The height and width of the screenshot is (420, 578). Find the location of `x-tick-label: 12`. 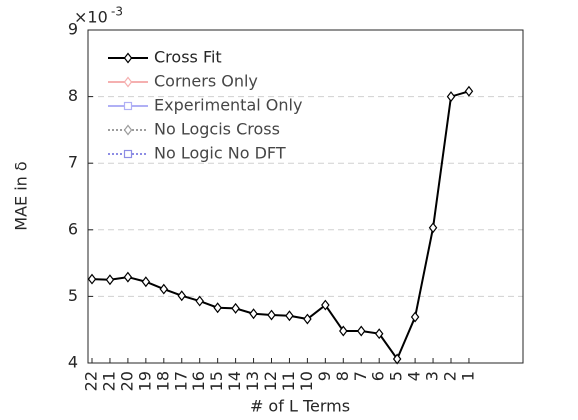

x-tick-label: 12 is located at coordinates (270, 381).